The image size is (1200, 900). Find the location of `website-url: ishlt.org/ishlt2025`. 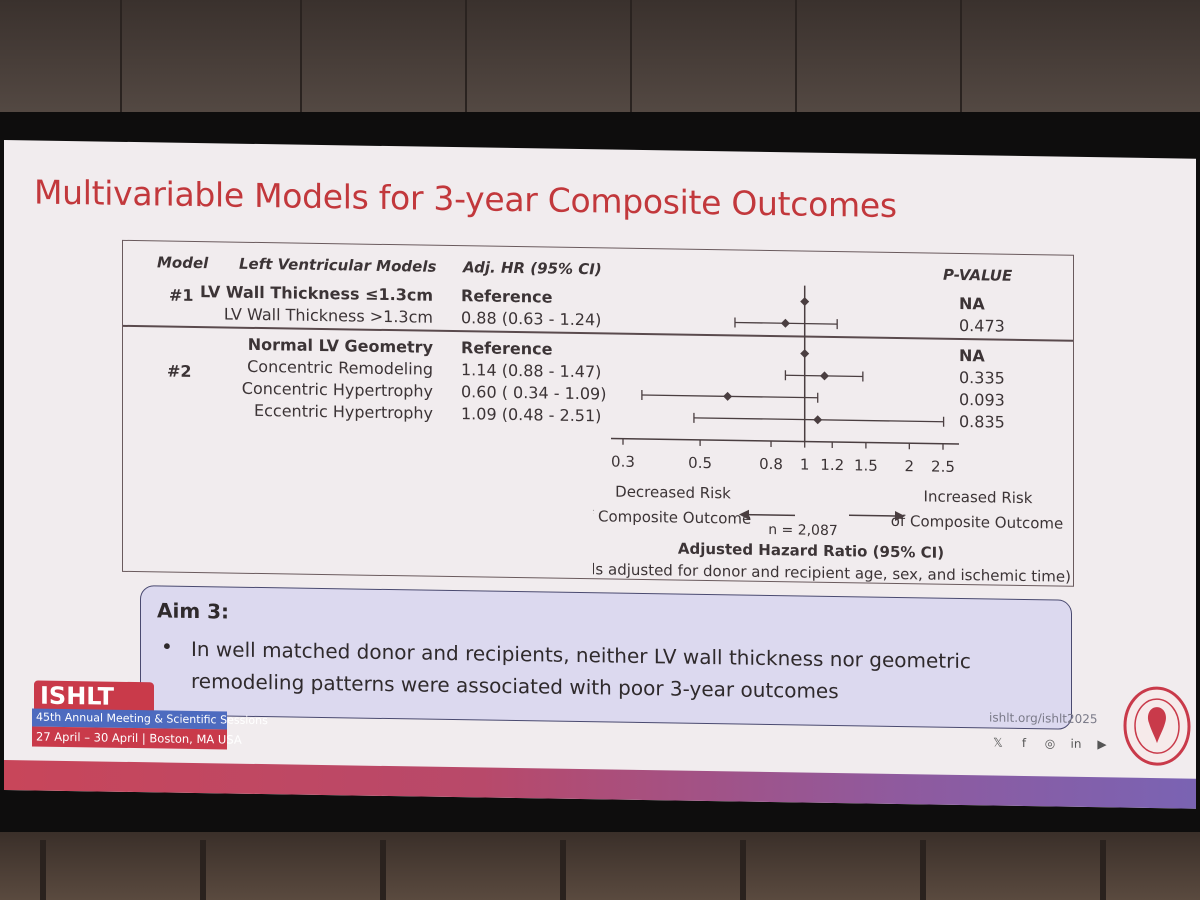

website-url: ishlt.org/ishlt2025 is located at coordinates (1043, 718).